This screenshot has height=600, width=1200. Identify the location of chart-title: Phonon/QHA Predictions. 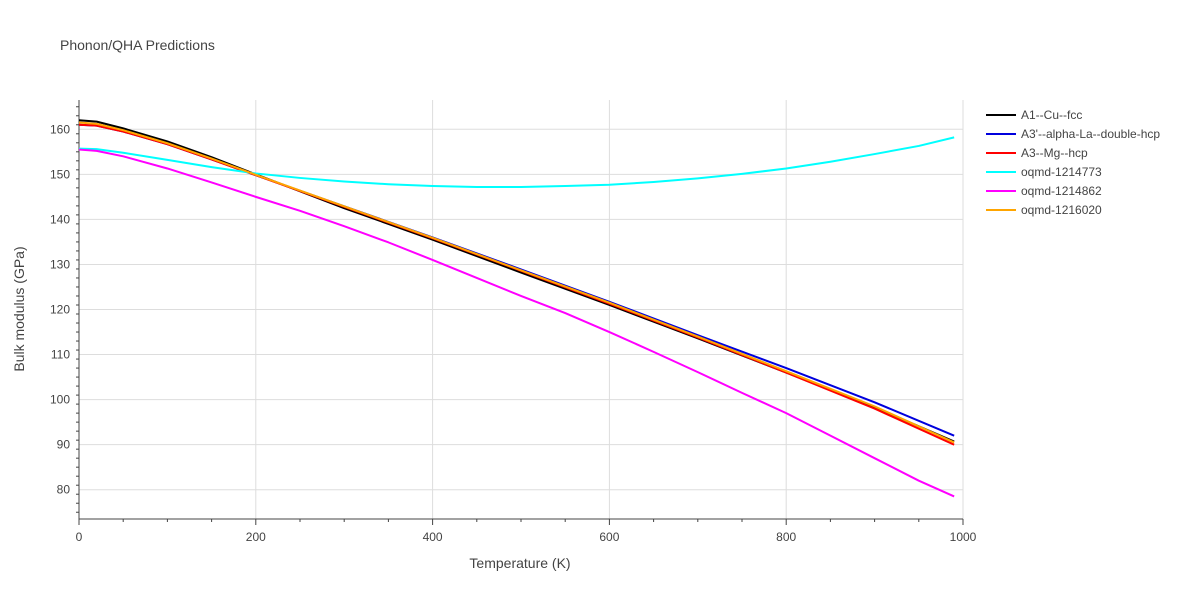
(137, 45).